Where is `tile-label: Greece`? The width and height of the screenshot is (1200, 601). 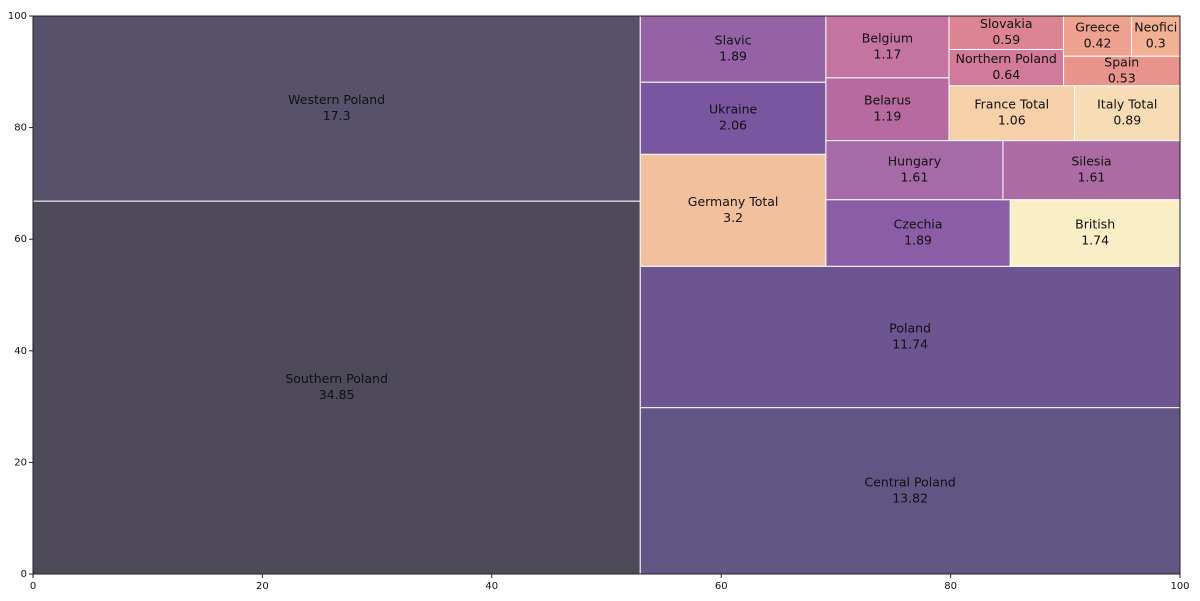 tile-label: Greece is located at coordinates (1097, 27).